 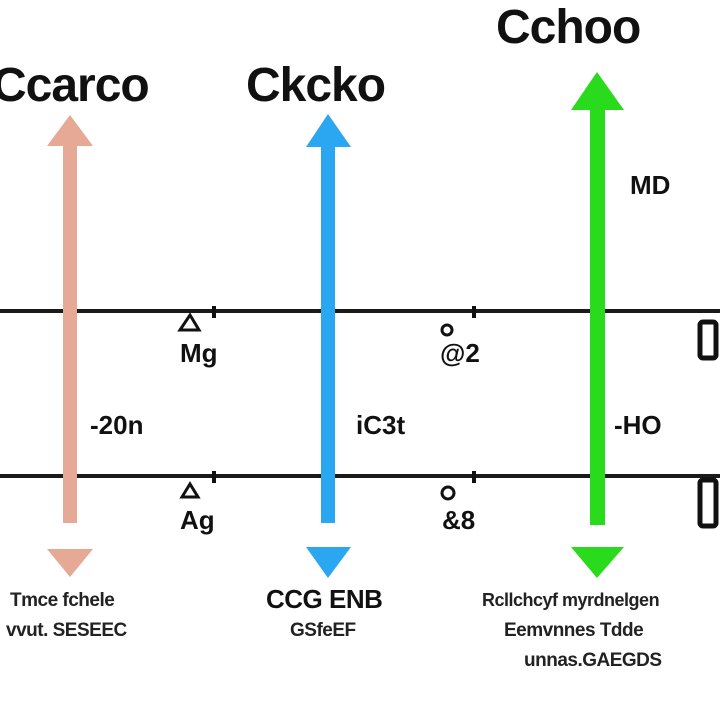 What do you see at coordinates (574, 630) in the screenshot?
I see `caption-right-line2: Eemvnnes Tdde` at bounding box center [574, 630].